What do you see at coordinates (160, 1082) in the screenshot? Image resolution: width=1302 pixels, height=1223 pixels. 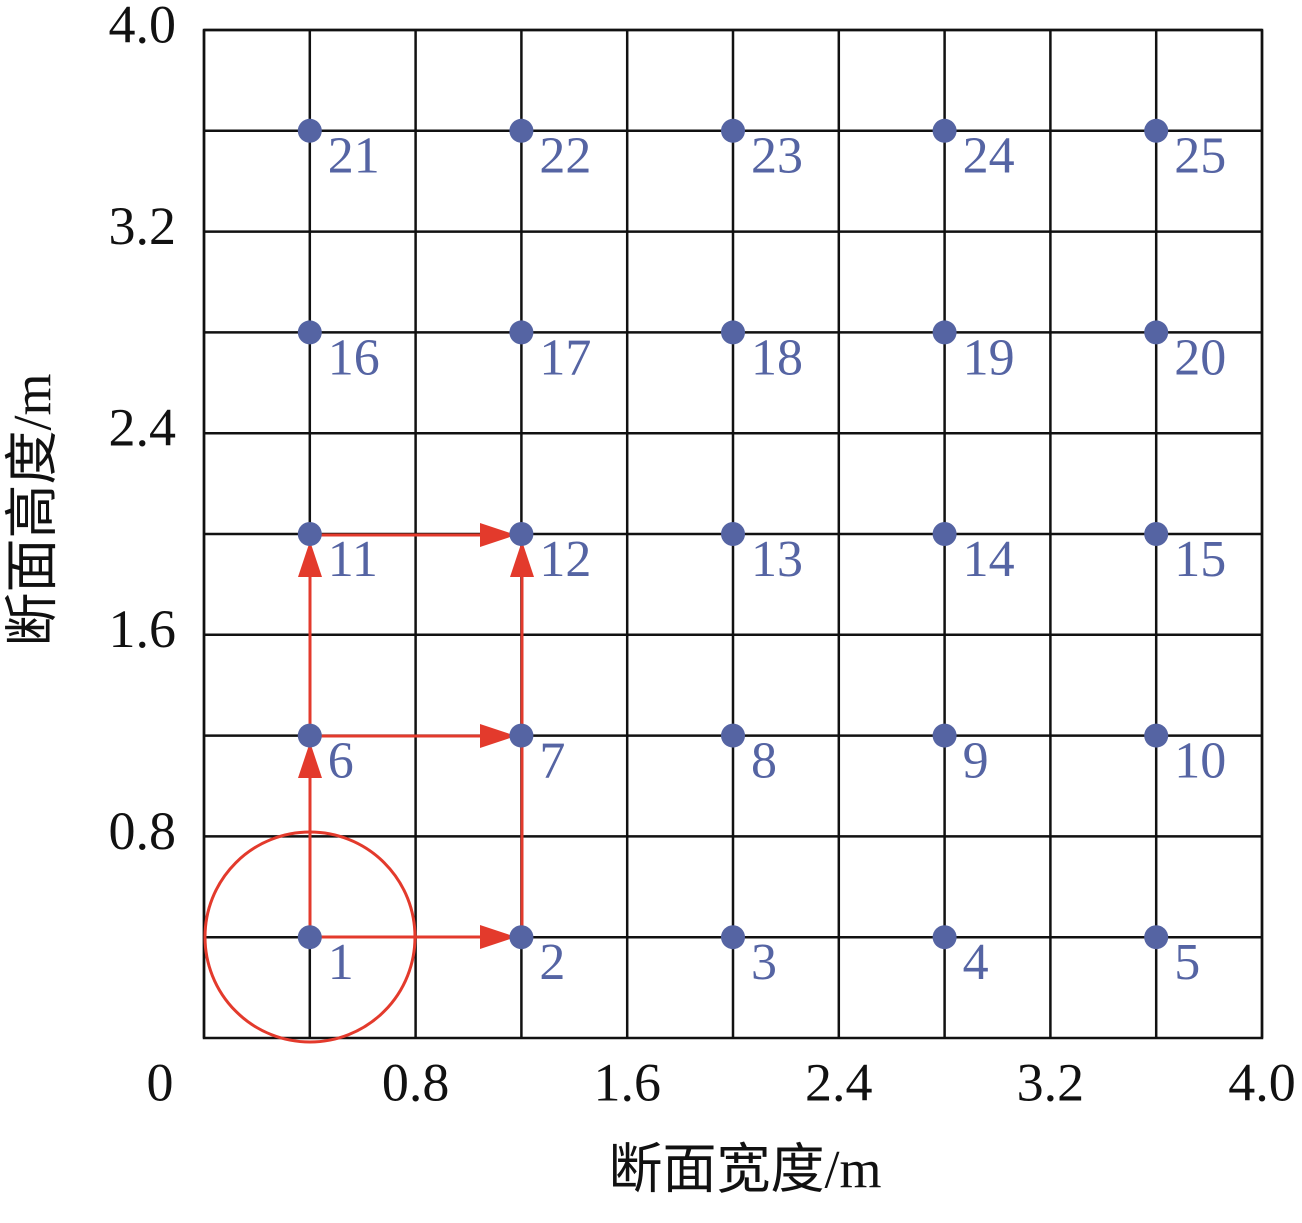 I see `x-tick-label: 0` at bounding box center [160, 1082].